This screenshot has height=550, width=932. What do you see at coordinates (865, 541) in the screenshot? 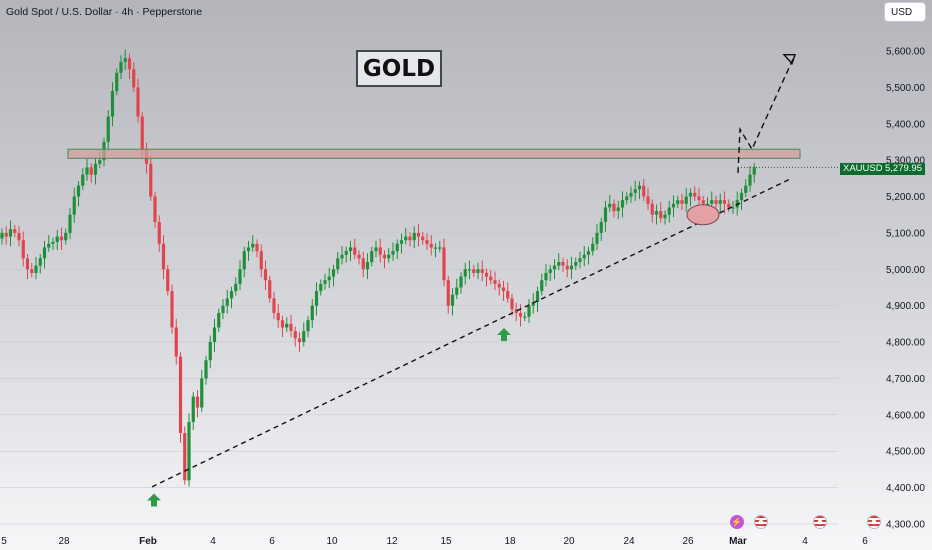
I see `x-tick-label: 6` at bounding box center [865, 541].